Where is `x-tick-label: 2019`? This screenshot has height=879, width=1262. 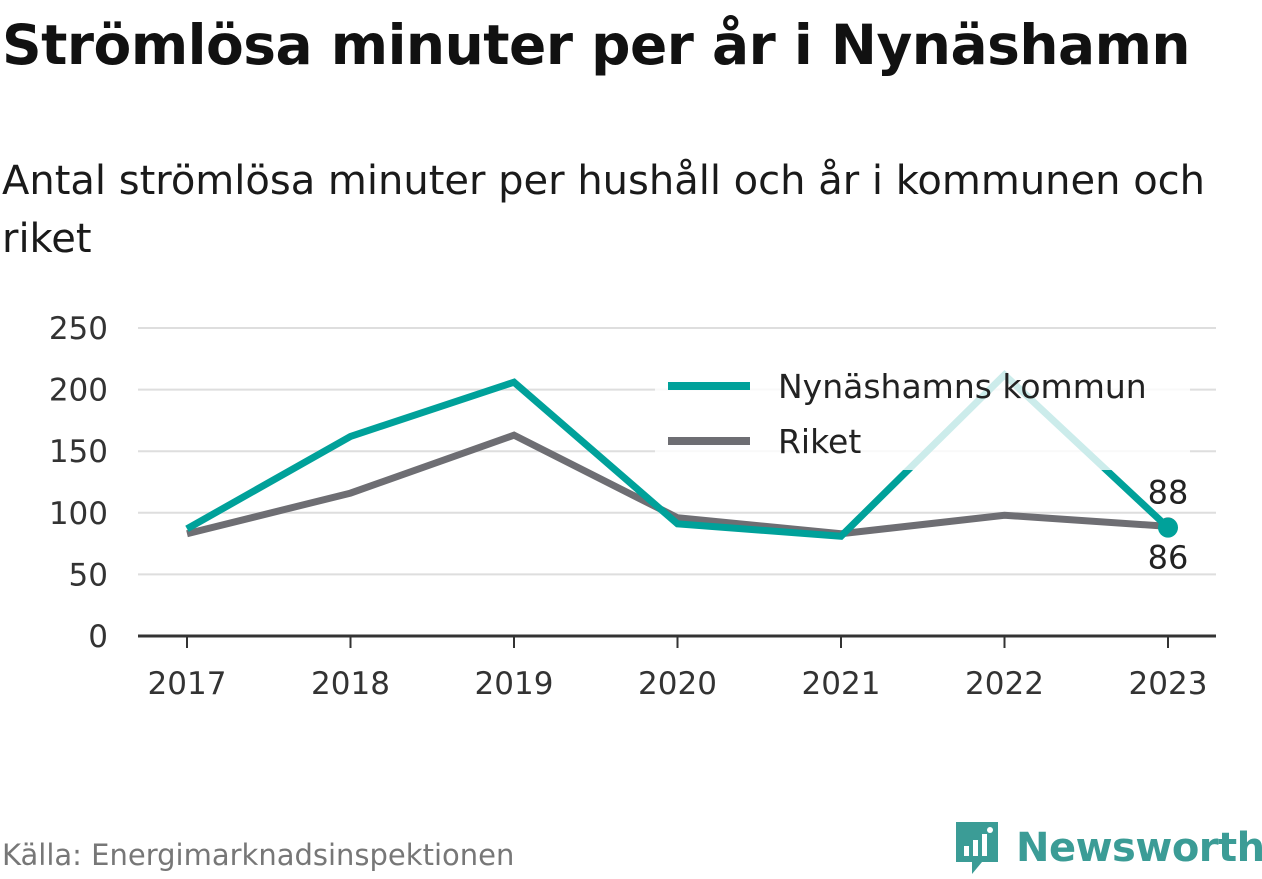
x-tick-label: 2019 is located at coordinates (514, 684).